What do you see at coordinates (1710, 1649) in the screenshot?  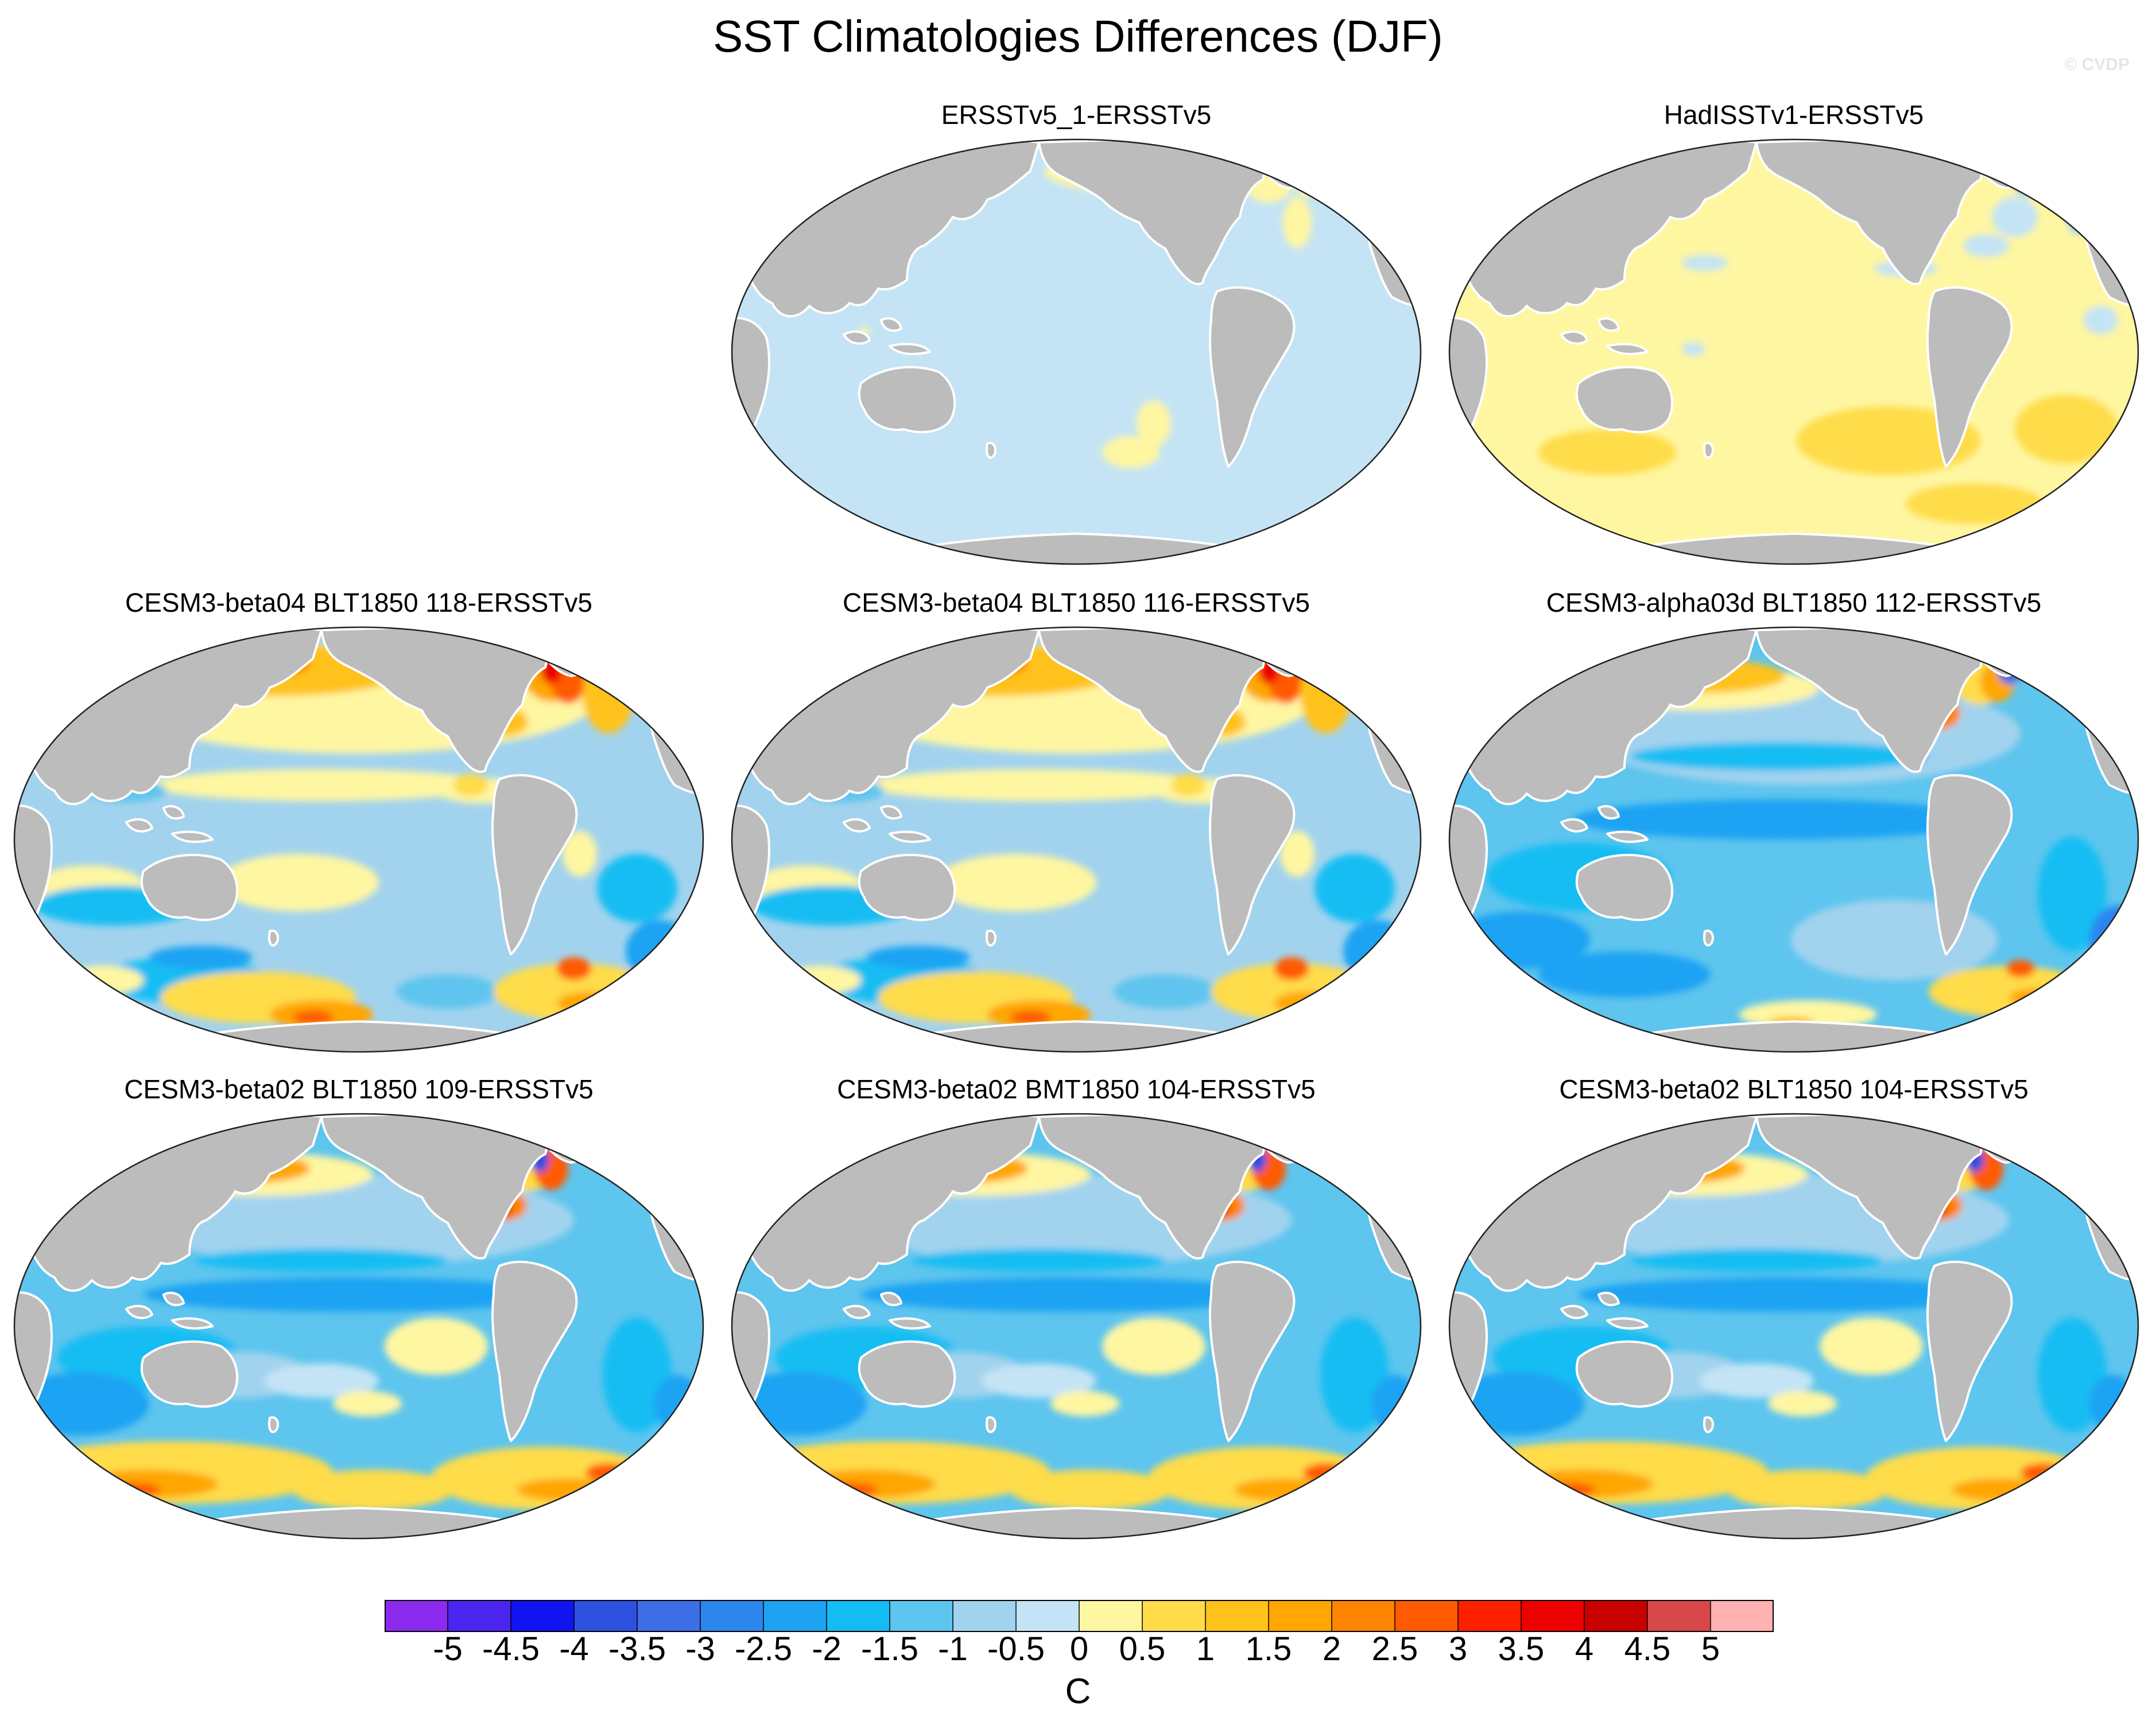 I see `colorbar-tick-label: 5` at bounding box center [1710, 1649].